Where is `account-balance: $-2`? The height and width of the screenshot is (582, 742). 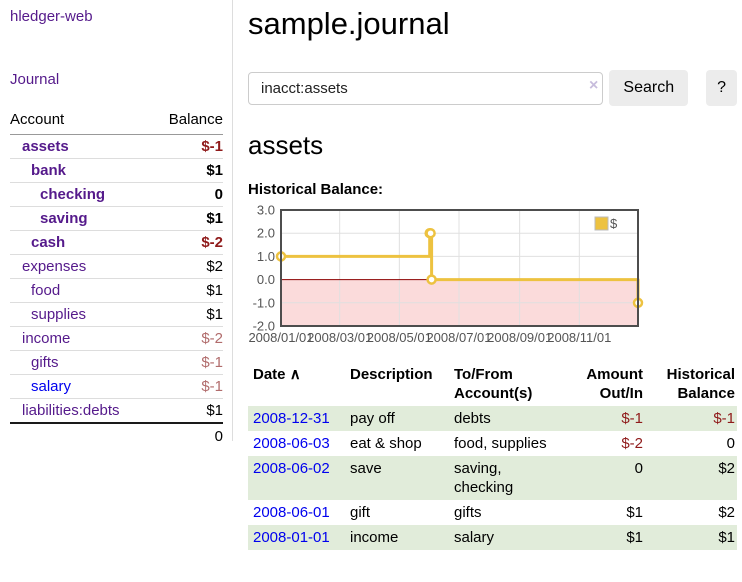 account-balance: $-2 is located at coordinates (187, 242).